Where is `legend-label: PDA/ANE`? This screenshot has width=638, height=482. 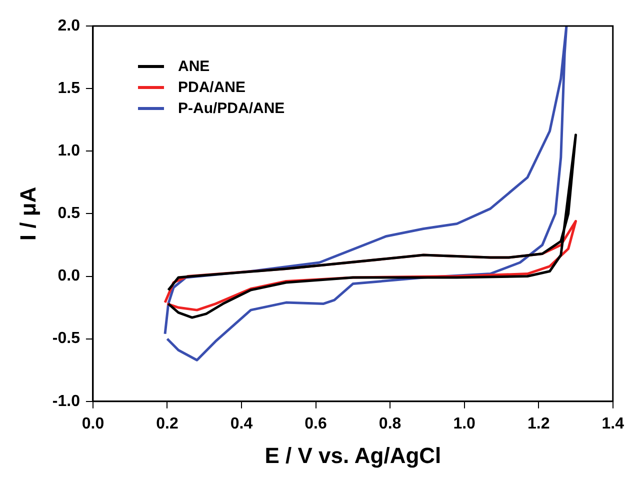 legend-label: PDA/ANE is located at coordinates (212, 87).